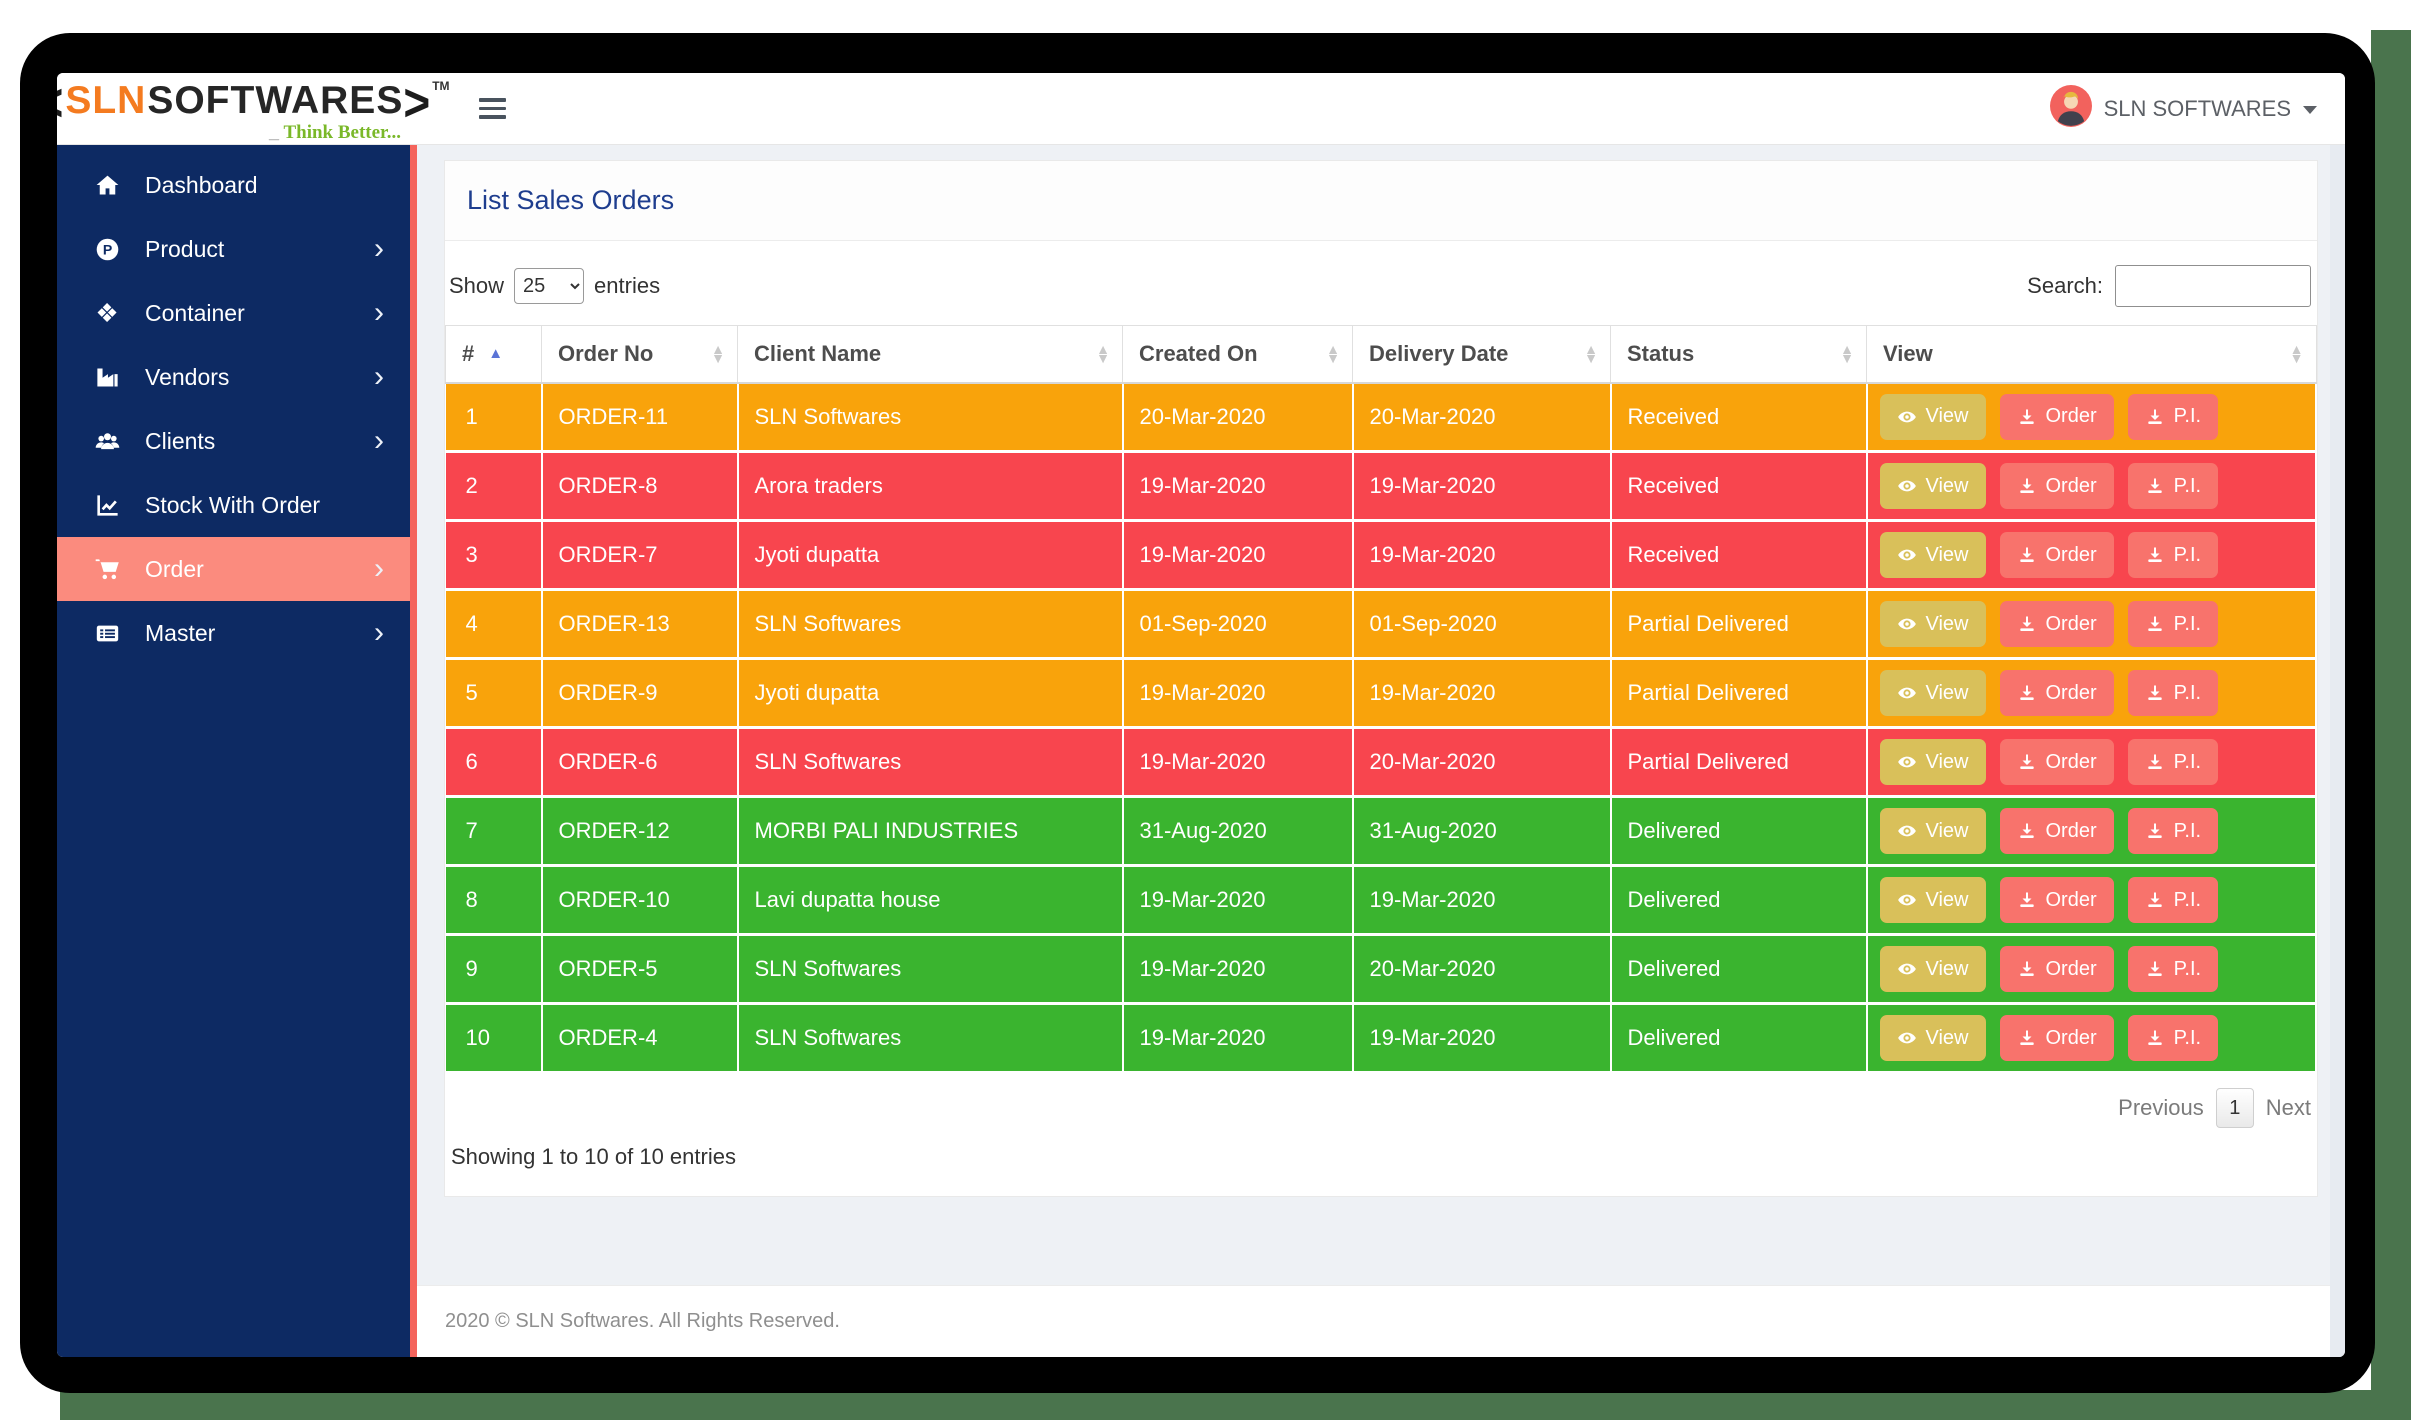 The height and width of the screenshot is (1420, 2411). I want to click on row-number: 4, so click(494, 624).